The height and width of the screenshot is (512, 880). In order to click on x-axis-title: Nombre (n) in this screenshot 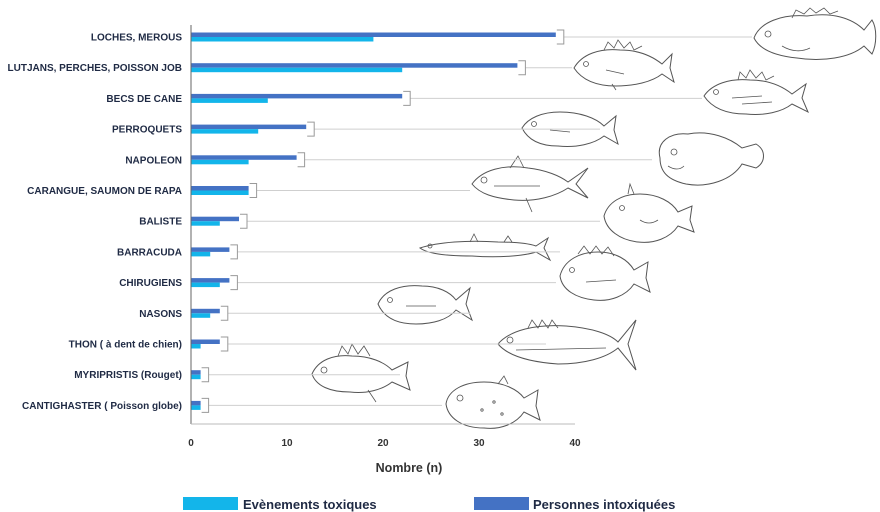, I will do `click(409, 468)`.